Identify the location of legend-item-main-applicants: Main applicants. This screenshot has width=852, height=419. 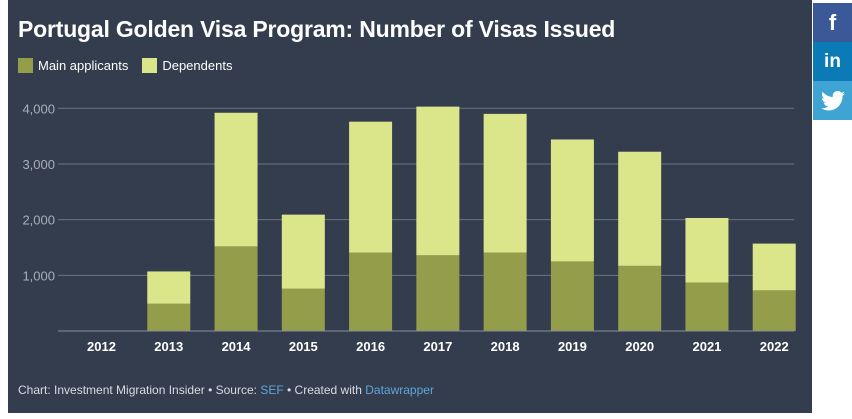
(73, 65).